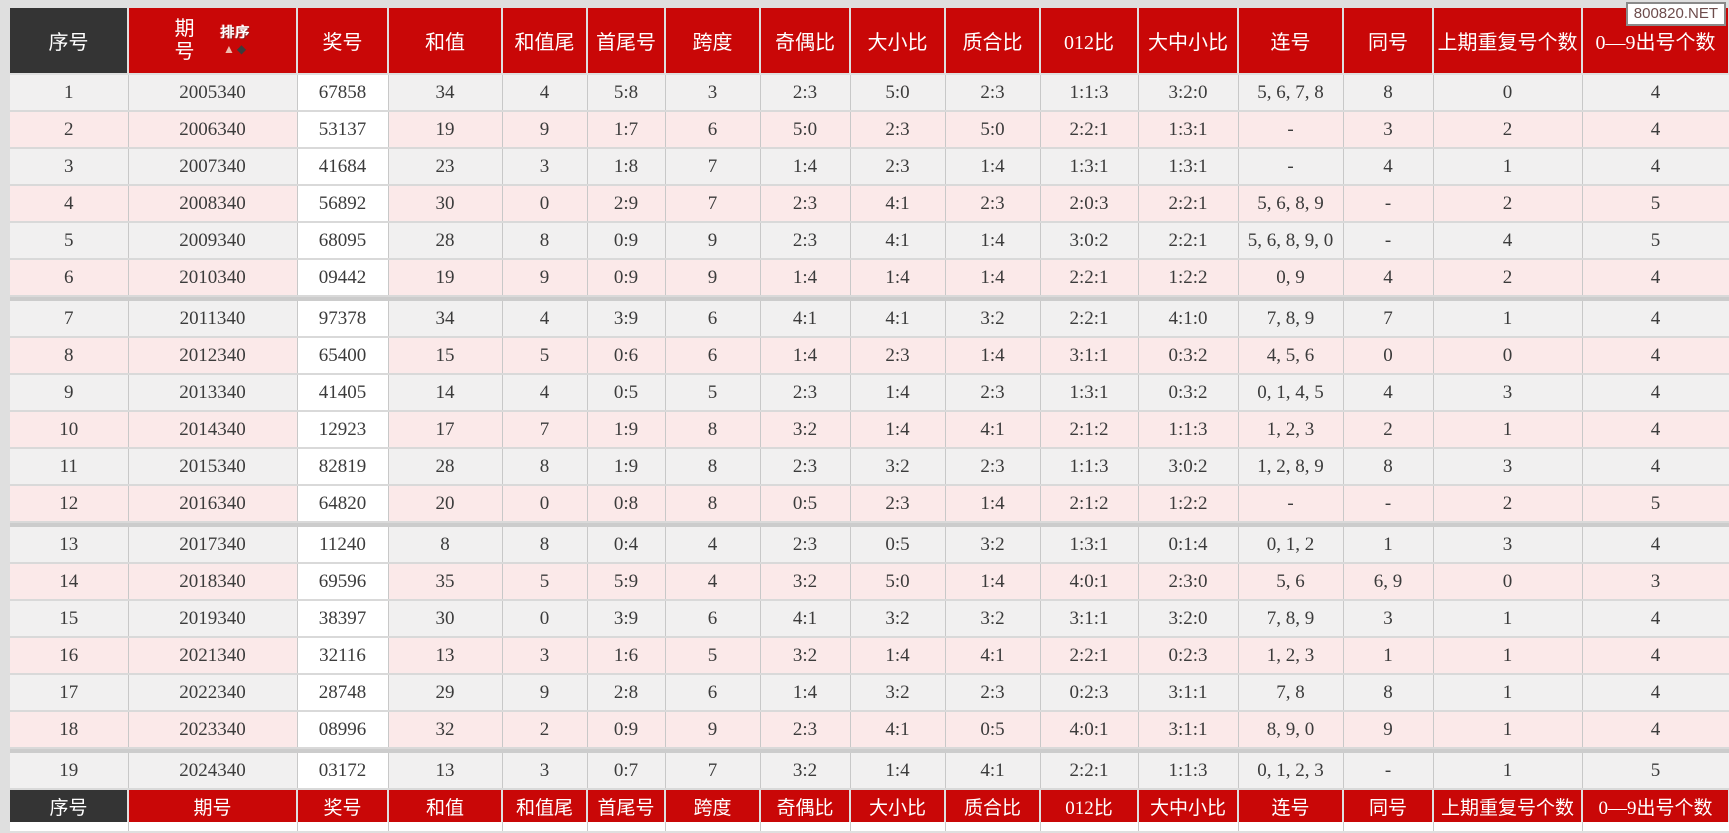 Image resolution: width=1729 pixels, height=833 pixels. Describe the element at coordinates (545, 319) in the screenshot. I see `cell-sum-tail: 4` at that location.